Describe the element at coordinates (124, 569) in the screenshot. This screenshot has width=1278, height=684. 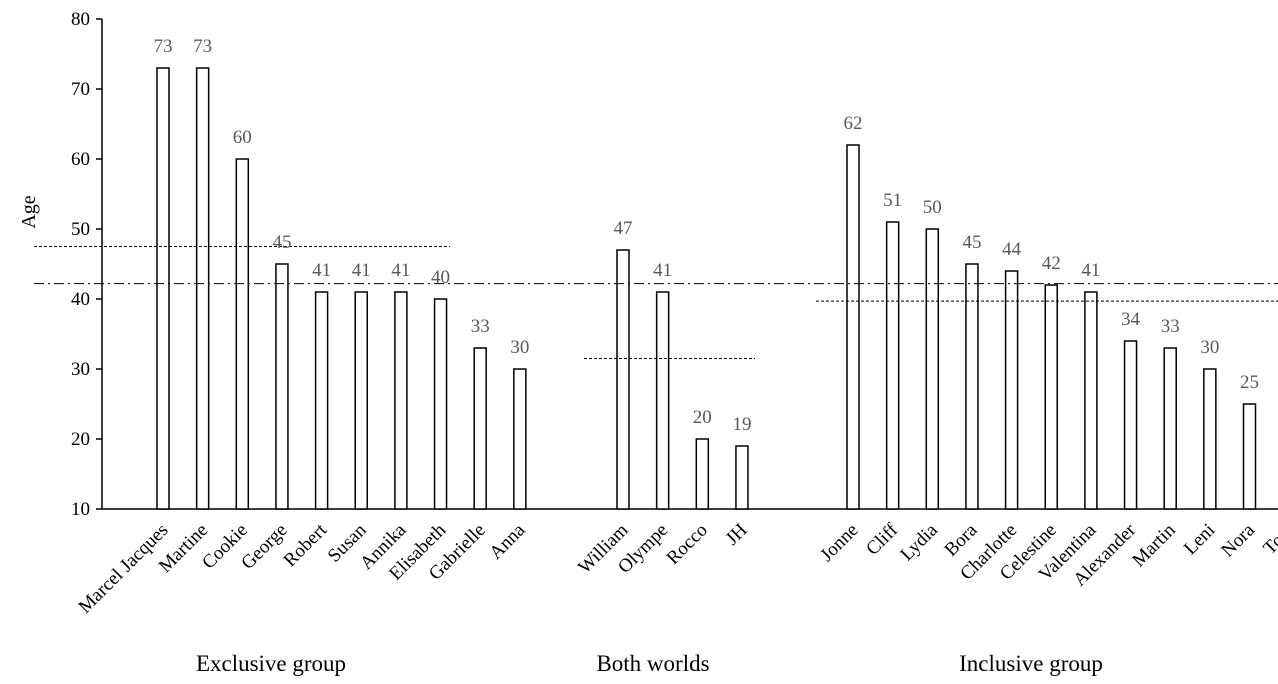
I see `x-tick-label: Marcel Jacques` at that location.